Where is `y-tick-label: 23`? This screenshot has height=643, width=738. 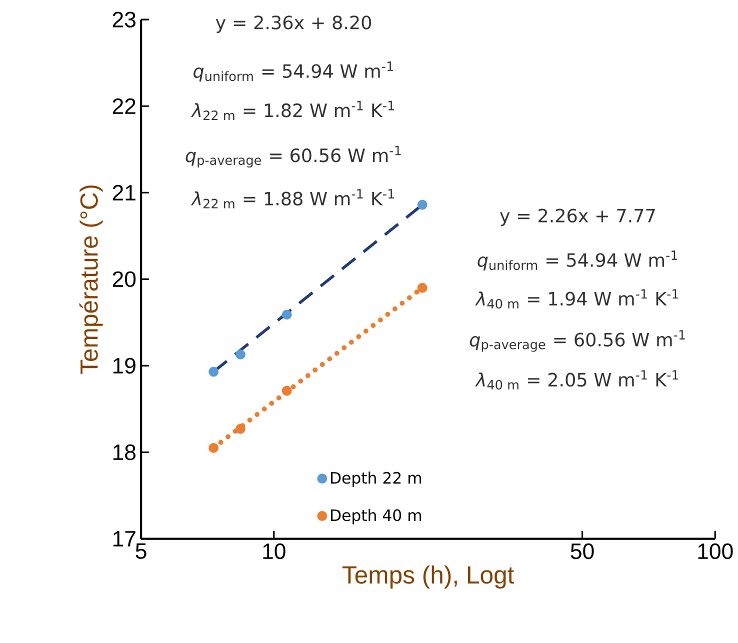 y-tick-label: 23 is located at coordinates (124, 20).